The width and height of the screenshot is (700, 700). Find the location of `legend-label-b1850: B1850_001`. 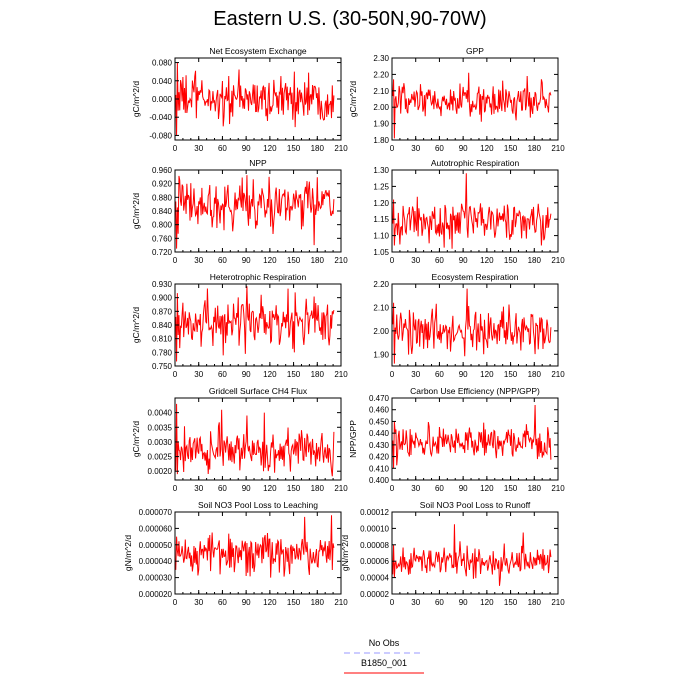

legend-label-b1850: B1850_001 is located at coordinates (384, 663).